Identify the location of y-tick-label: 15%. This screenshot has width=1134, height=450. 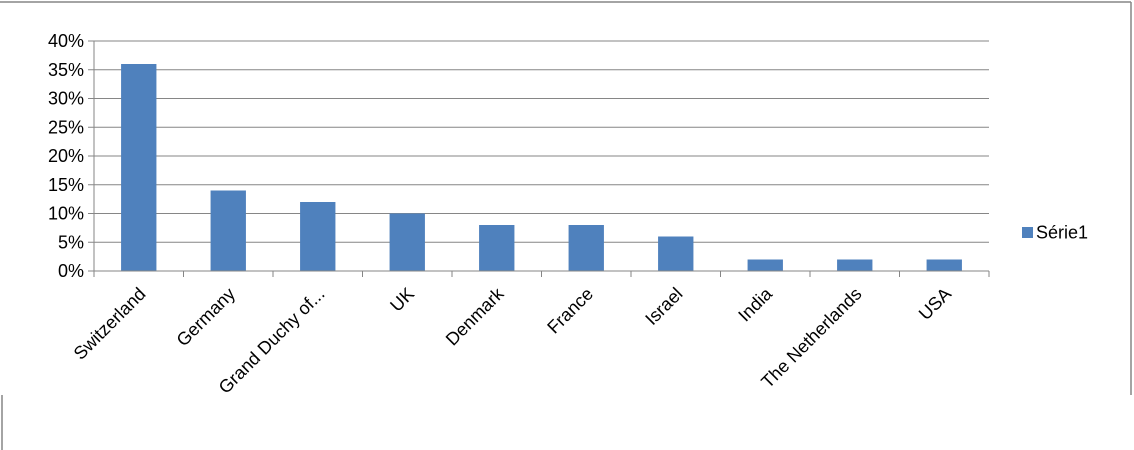
(66, 185).